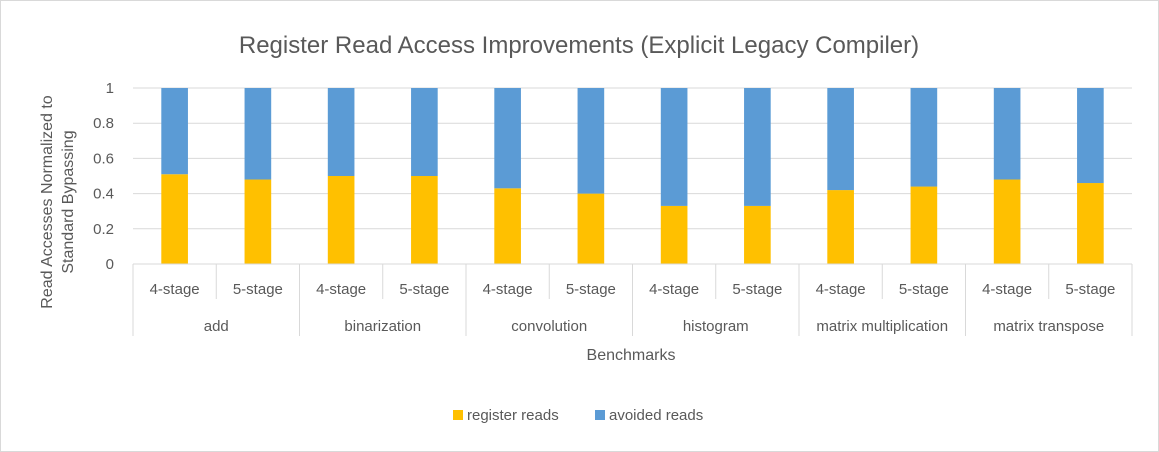  What do you see at coordinates (47, 202) in the screenshot?
I see `y-axis-title-line: Read Accesses Normalized to` at bounding box center [47, 202].